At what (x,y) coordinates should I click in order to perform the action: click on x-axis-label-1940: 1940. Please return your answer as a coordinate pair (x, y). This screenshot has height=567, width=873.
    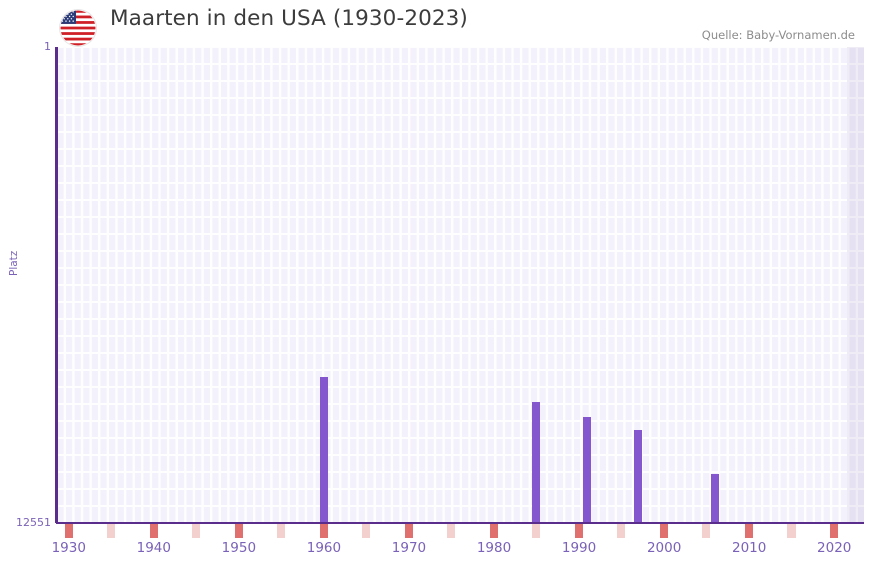
    Looking at the image, I should click on (153, 548).